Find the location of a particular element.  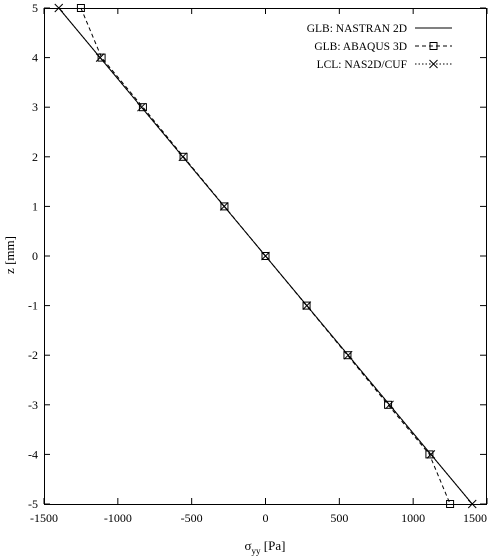

y-tick-label: -2 is located at coordinates (33, 355).